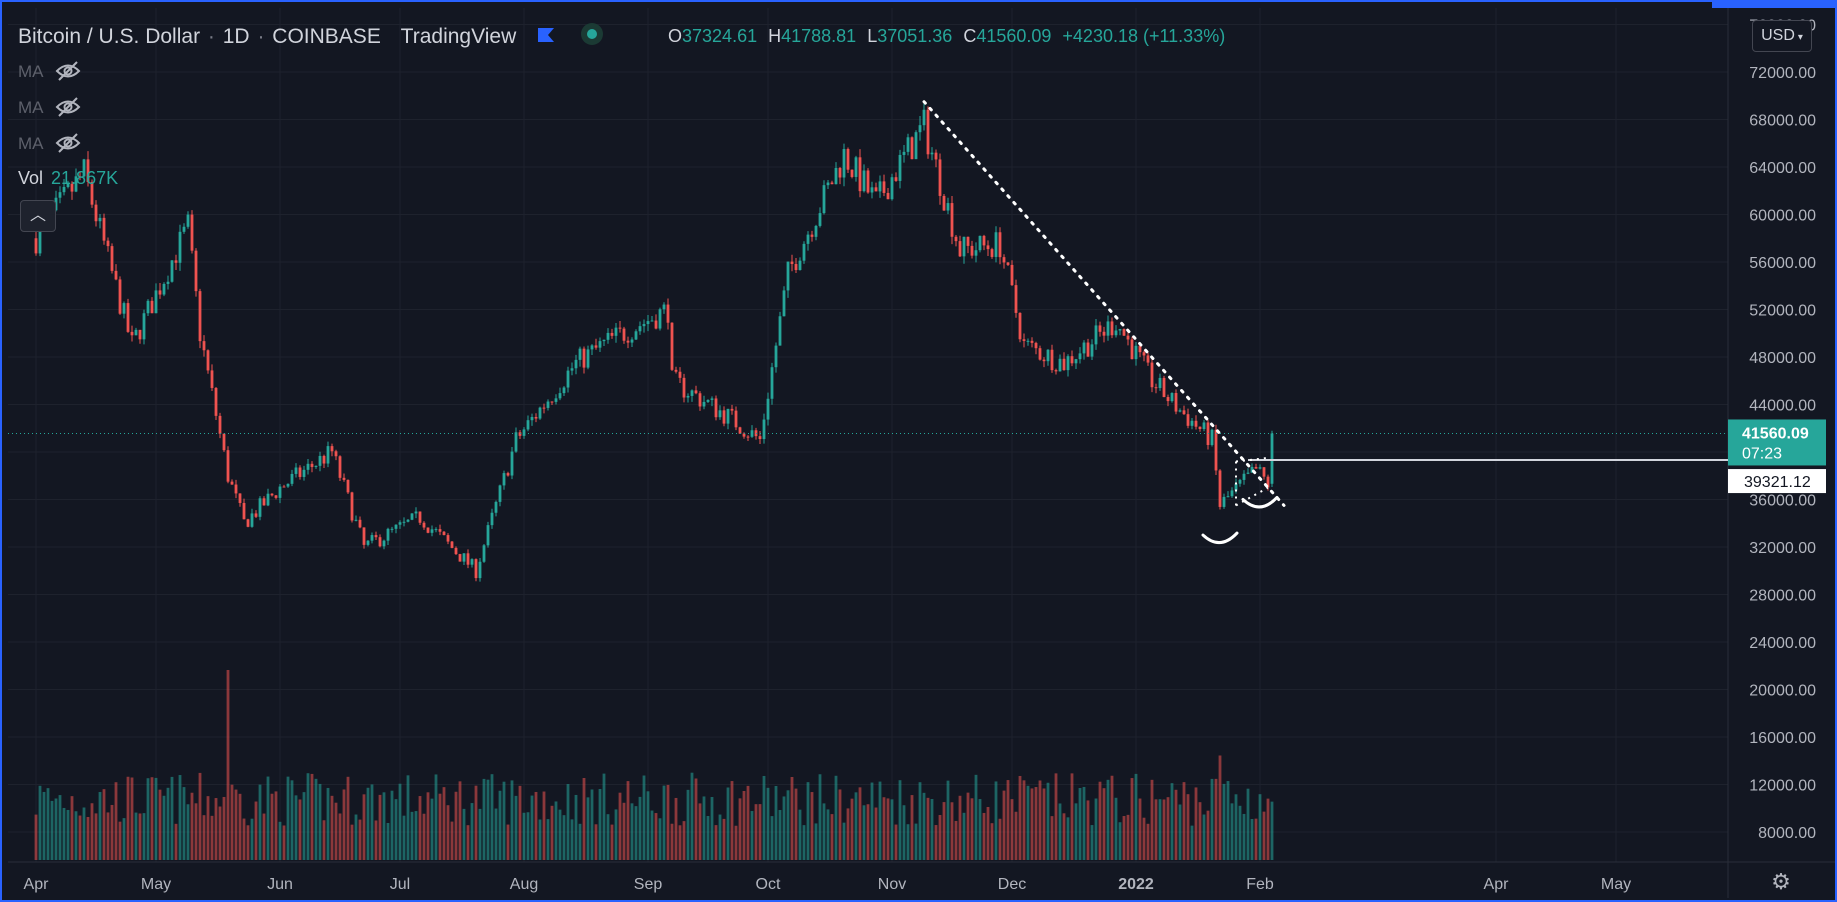  Describe the element at coordinates (38, 216) in the screenshot. I see `collapse-legend-button: ︿` at that location.